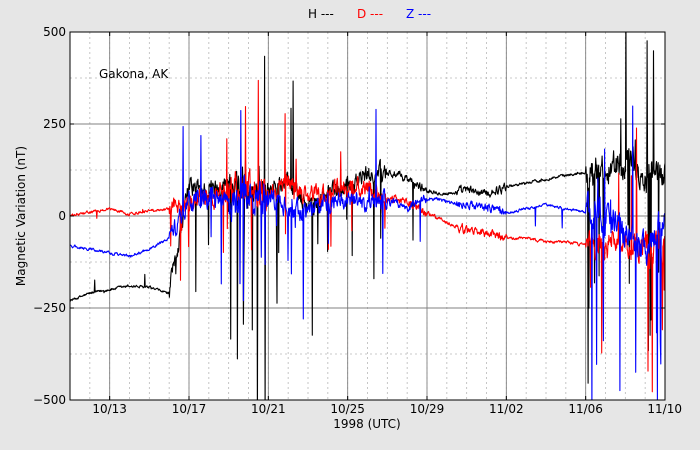 The image size is (700, 450). What do you see at coordinates (367, 424) in the screenshot?
I see `x-axis-label: 1998 (UTC)` at bounding box center [367, 424].